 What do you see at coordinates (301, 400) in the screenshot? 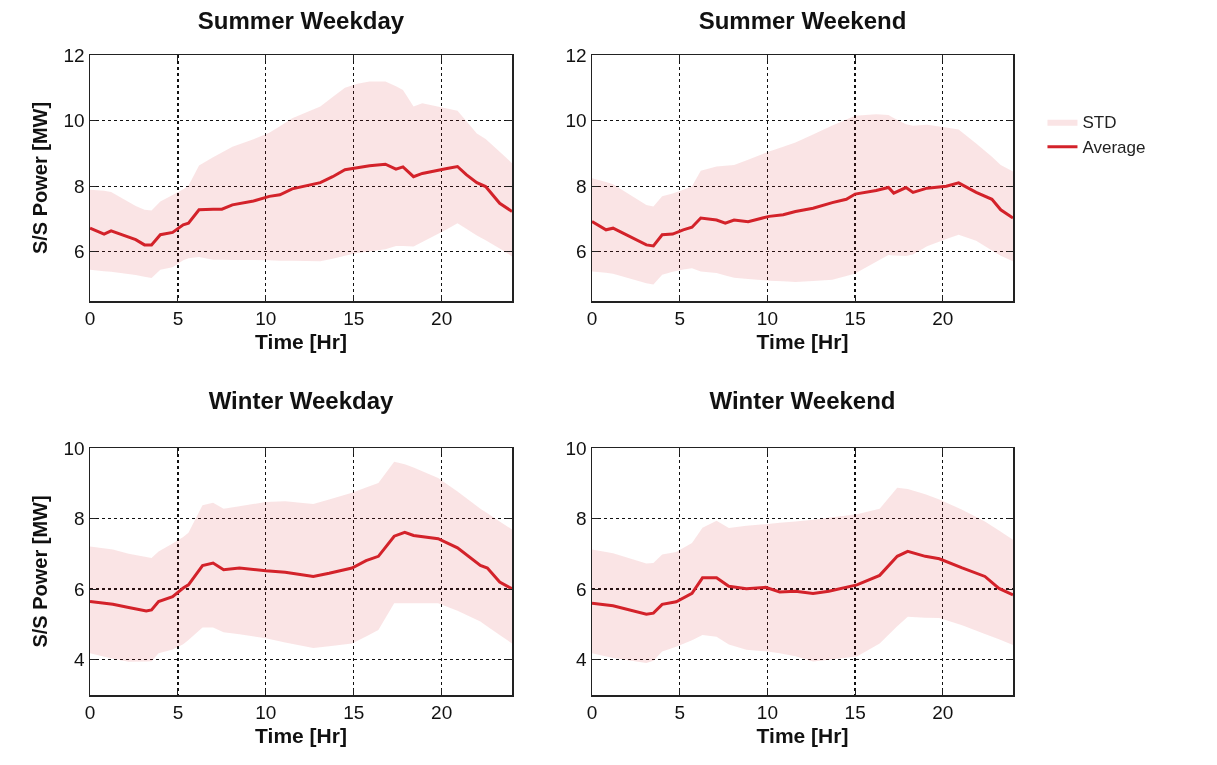
I see `chart-title: Winter Weekday` at bounding box center [301, 400].